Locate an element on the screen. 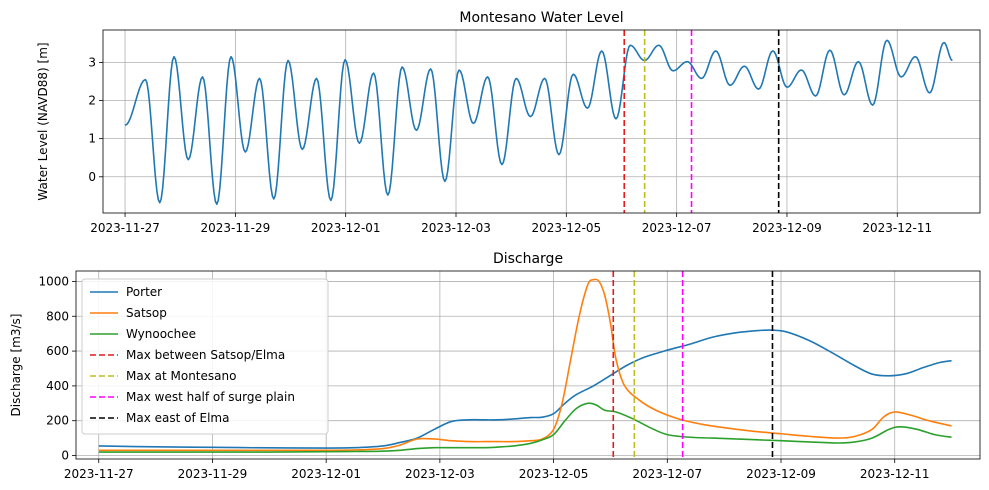  legend-box is located at coordinates (205, 356).